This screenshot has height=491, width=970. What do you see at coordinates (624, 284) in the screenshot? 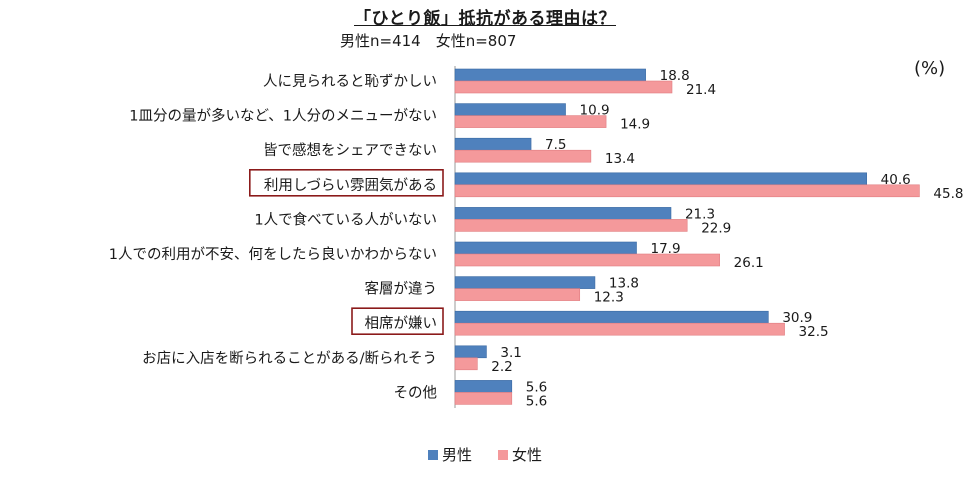
I see `data-label-male: 13.8` at bounding box center [624, 284].